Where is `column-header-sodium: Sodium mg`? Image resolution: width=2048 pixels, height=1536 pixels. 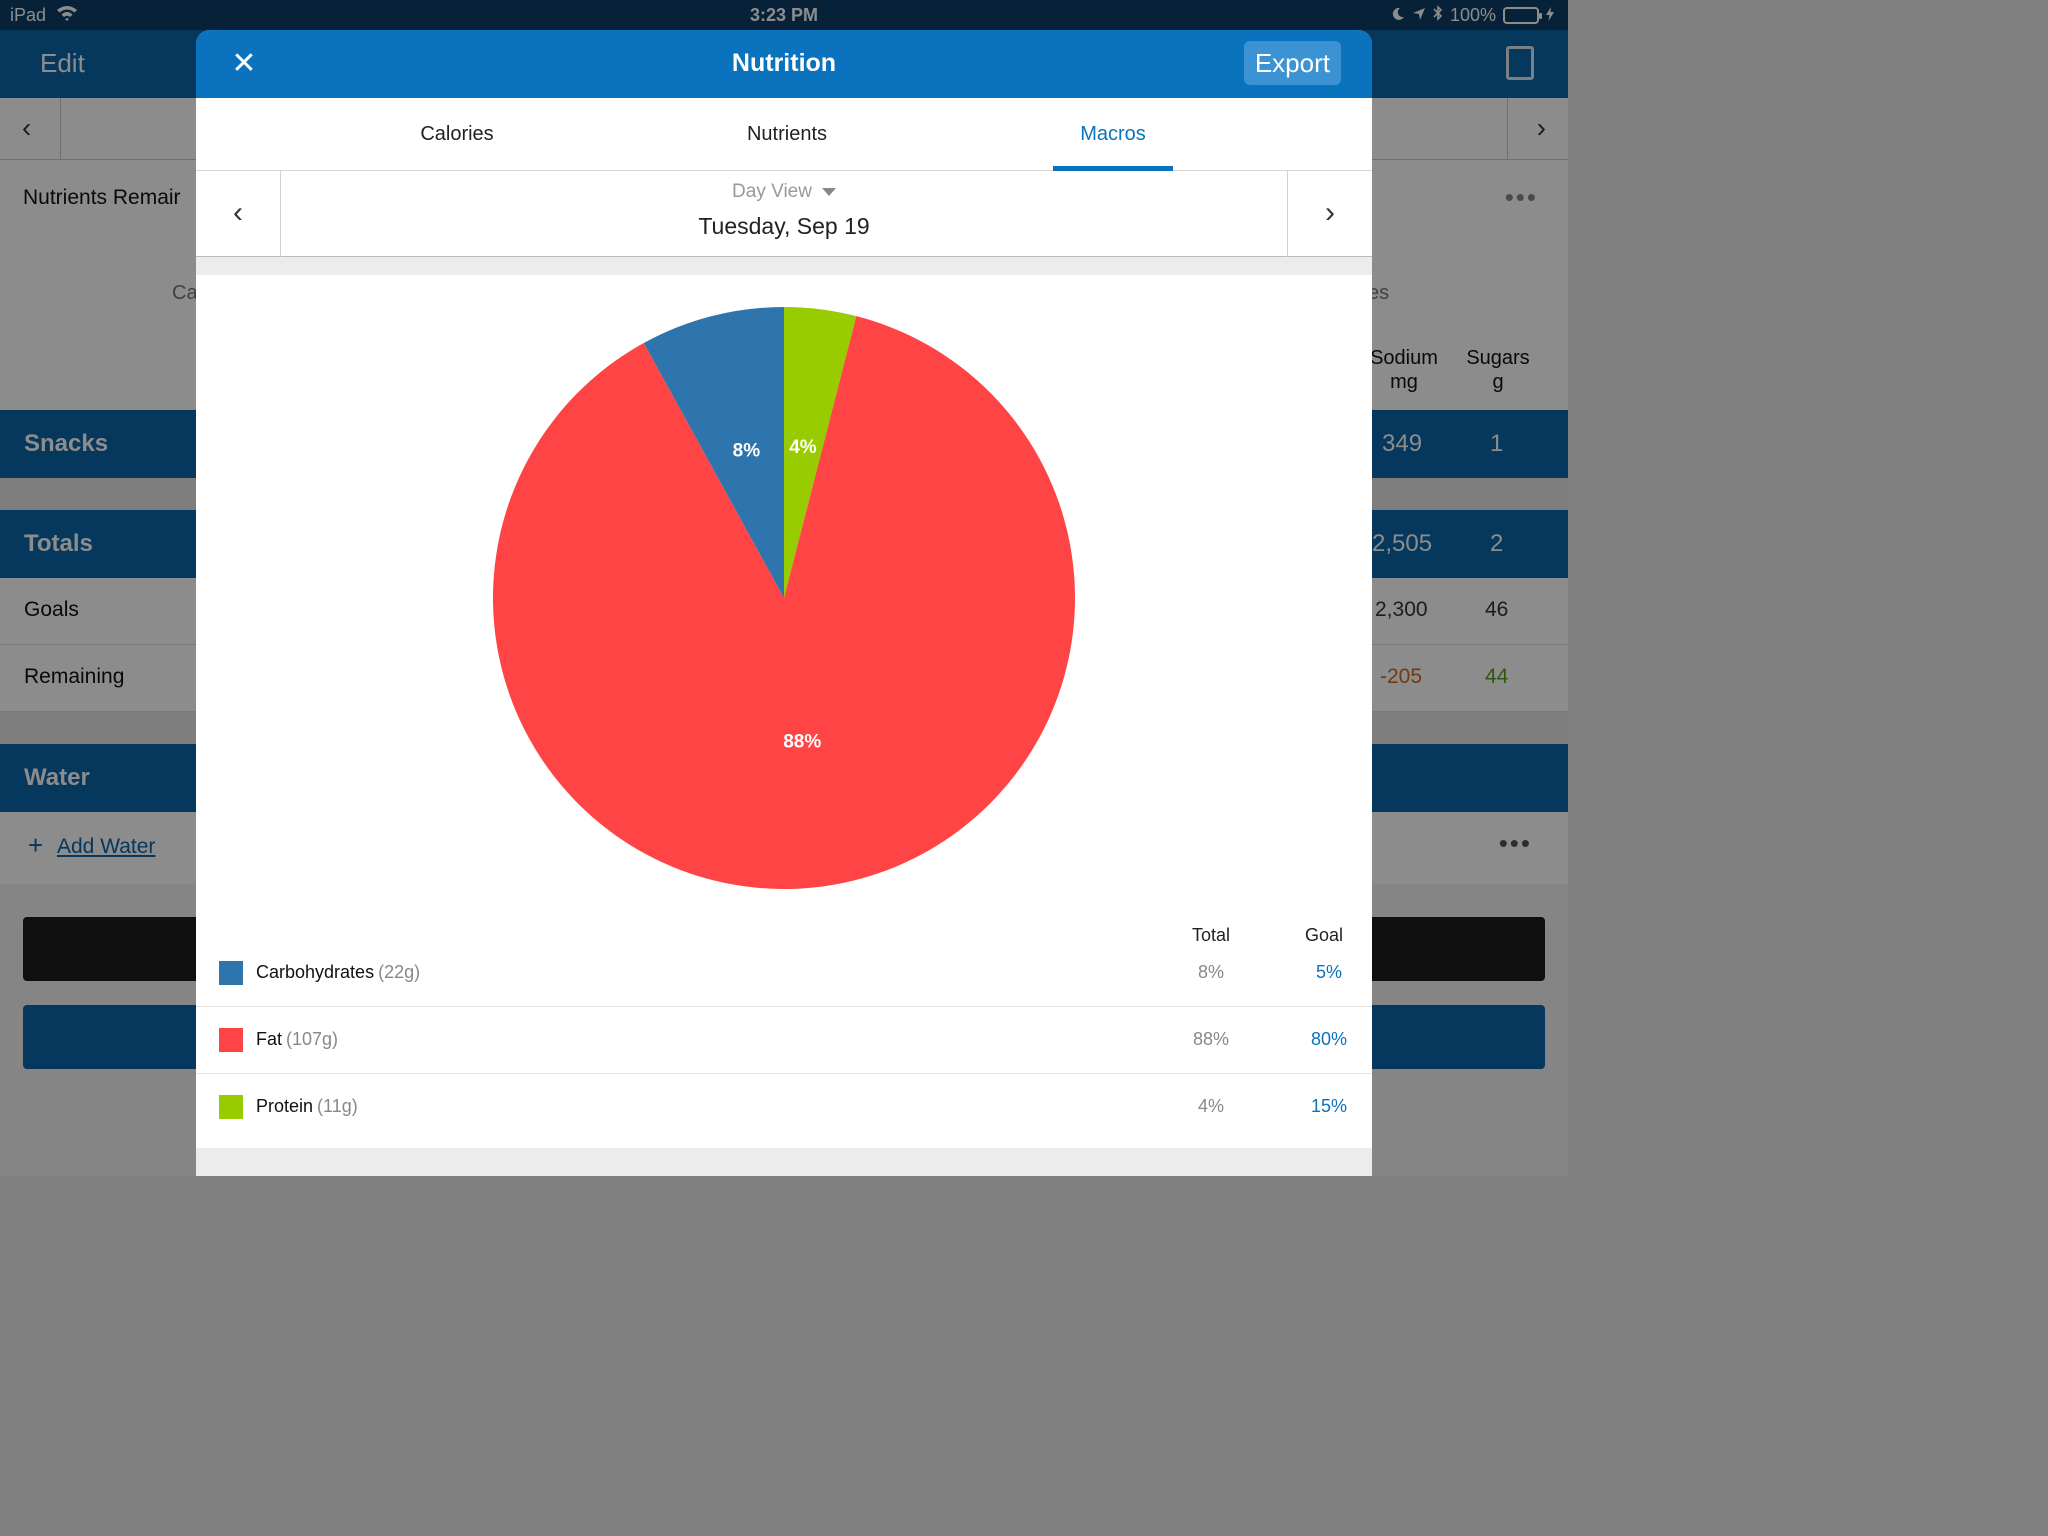 column-header-sodium: Sodium mg is located at coordinates (1404, 370).